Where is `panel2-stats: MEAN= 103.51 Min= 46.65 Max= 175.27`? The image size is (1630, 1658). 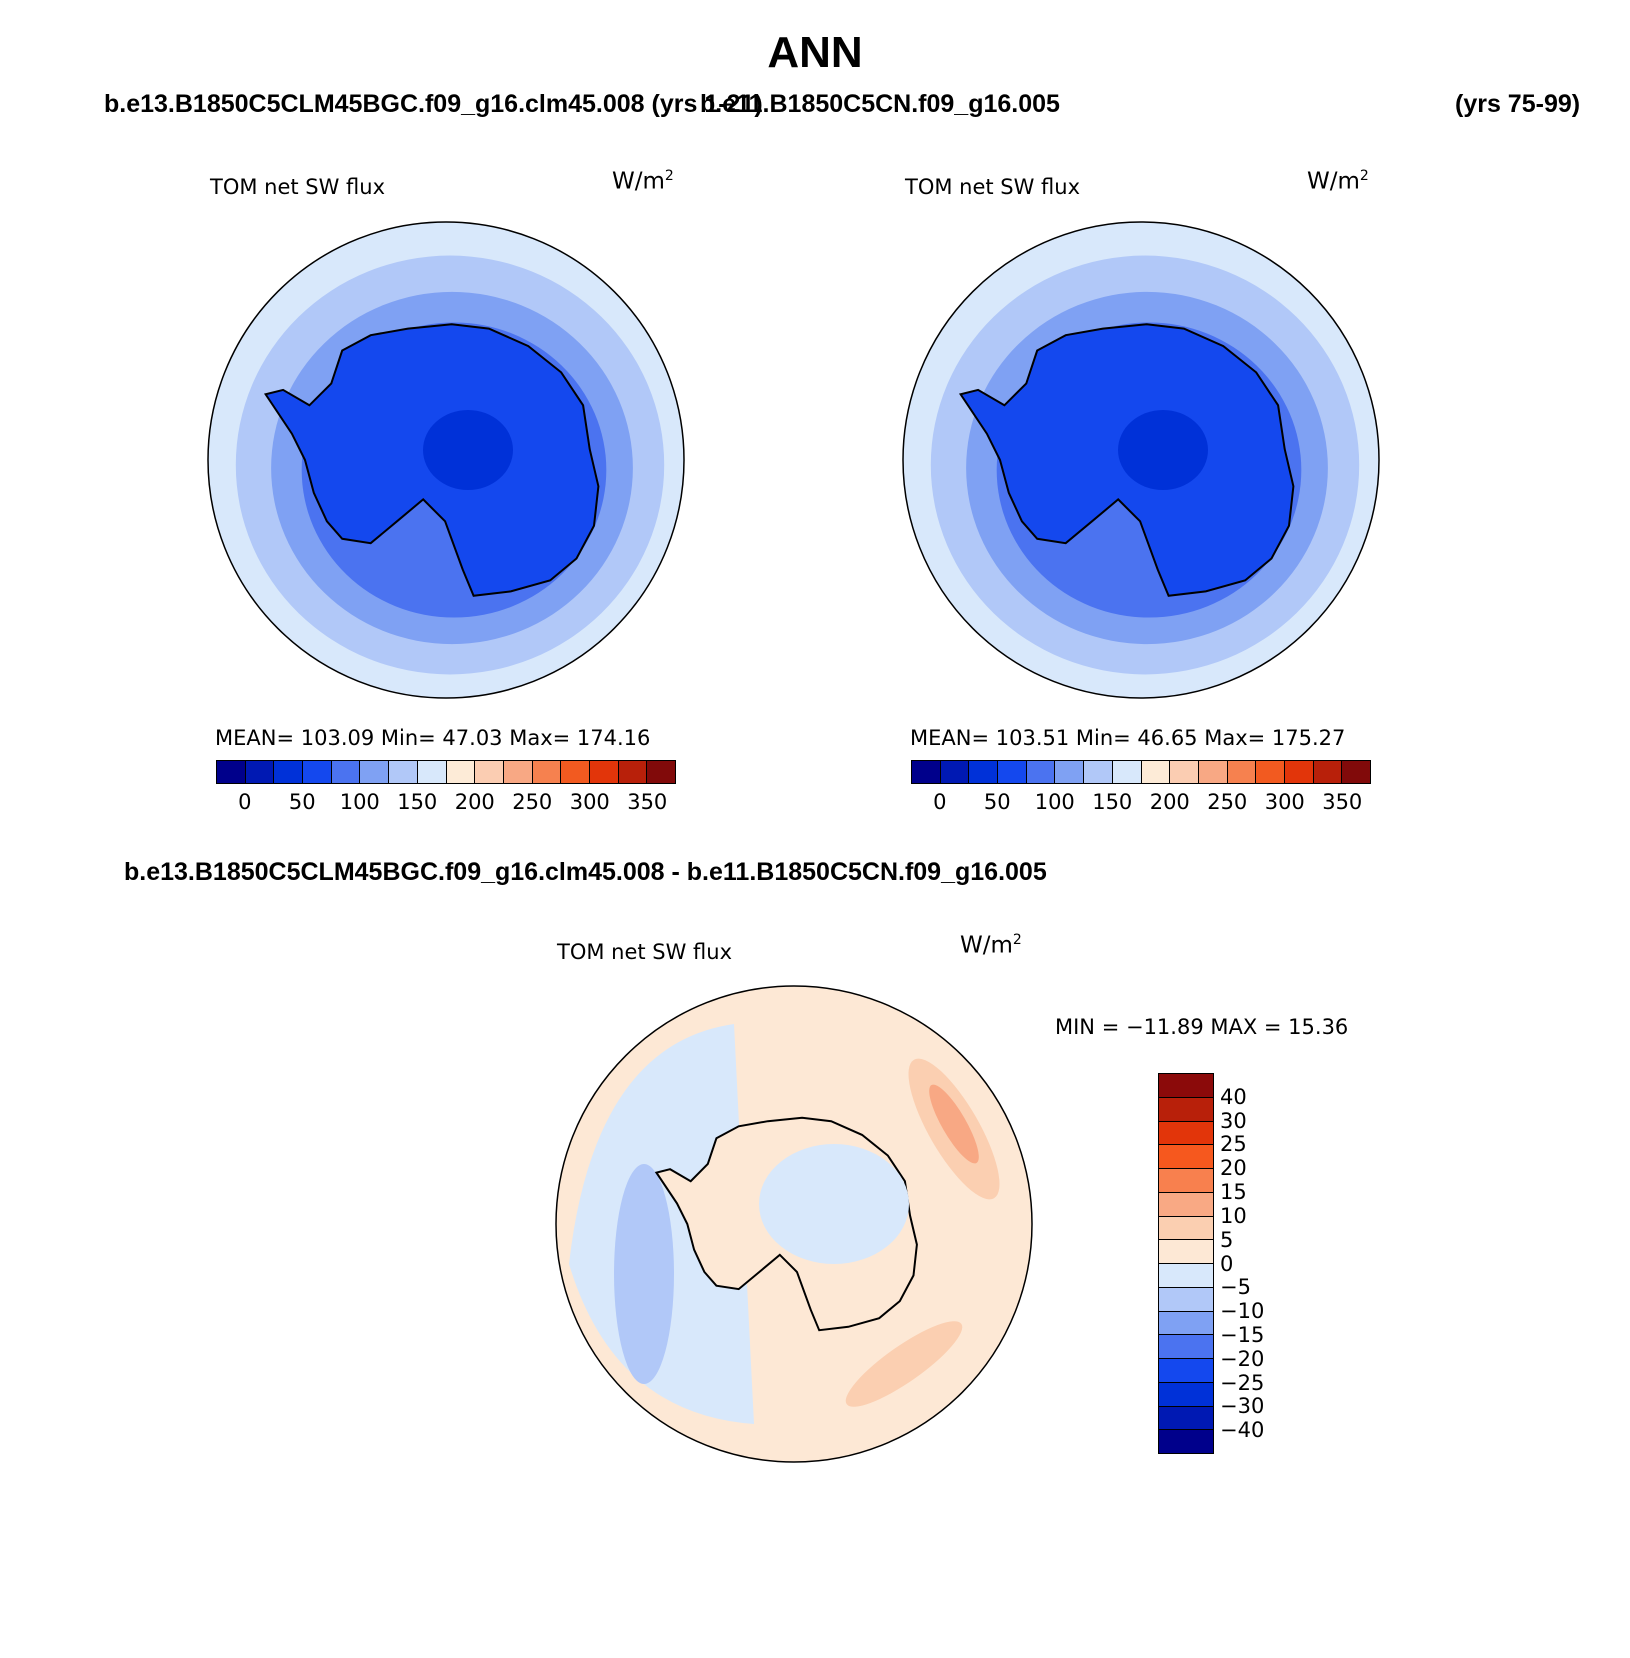 panel2-stats: MEAN= 103.51 Min= 46.65 Max= 175.27 is located at coordinates (1128, 738).